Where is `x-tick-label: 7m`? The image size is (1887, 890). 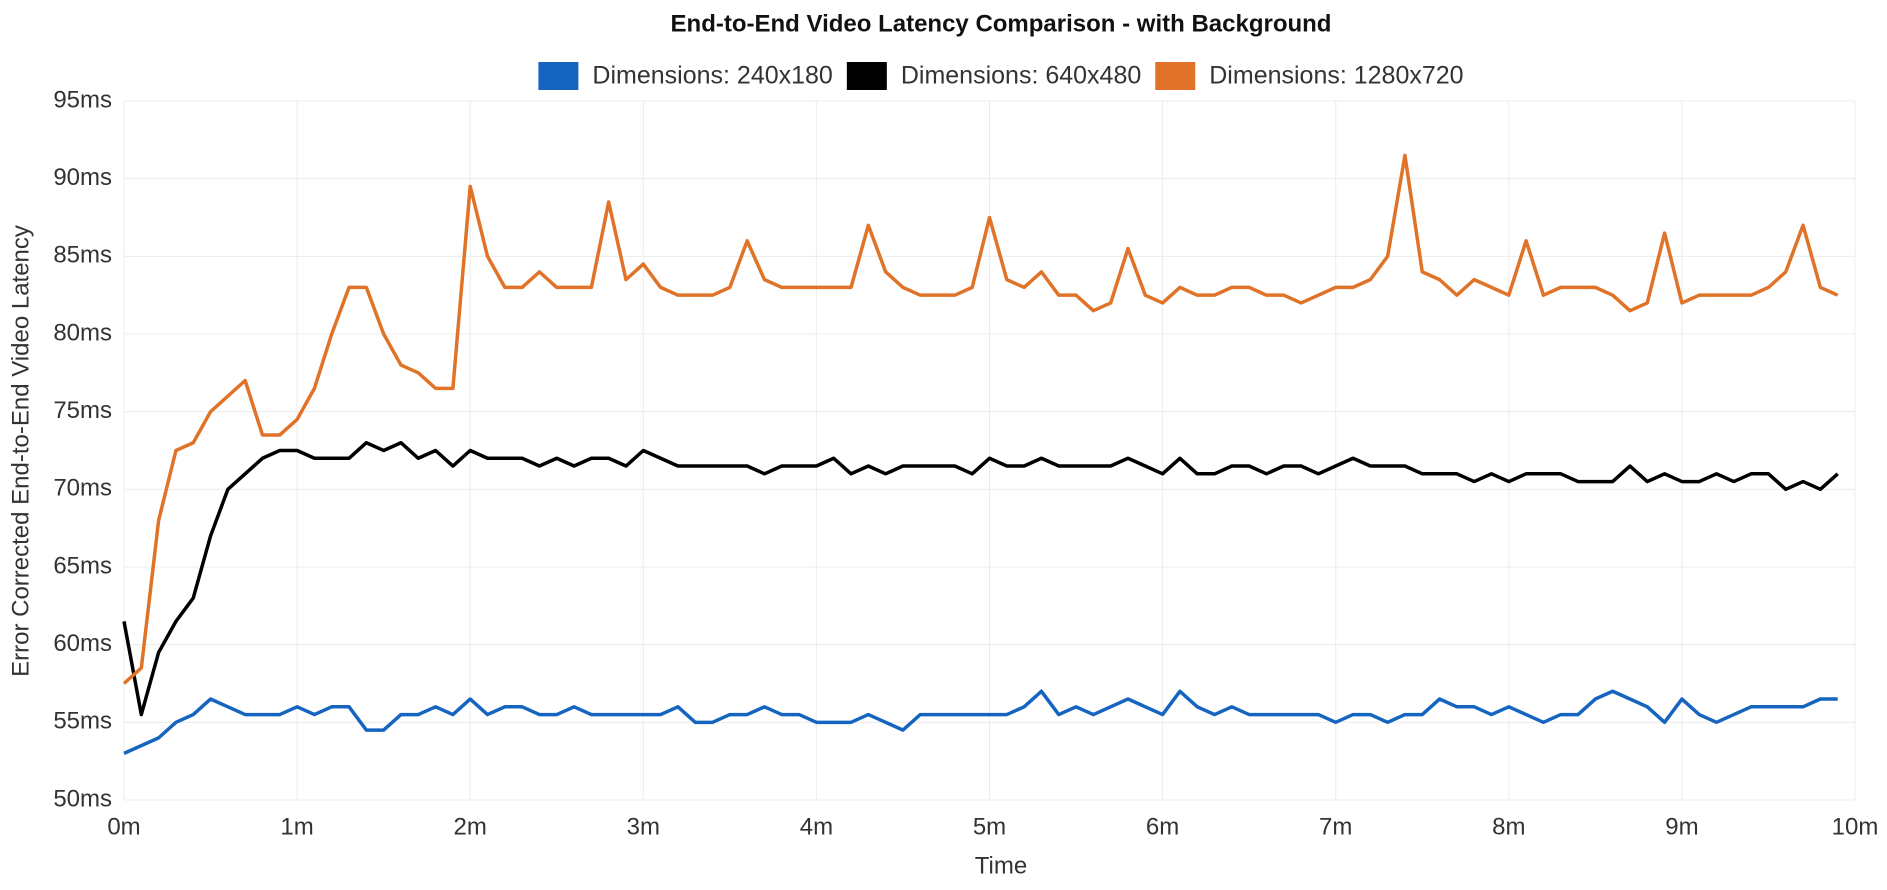
x-tick-label: 7m is located at coordinates (1335, 826).